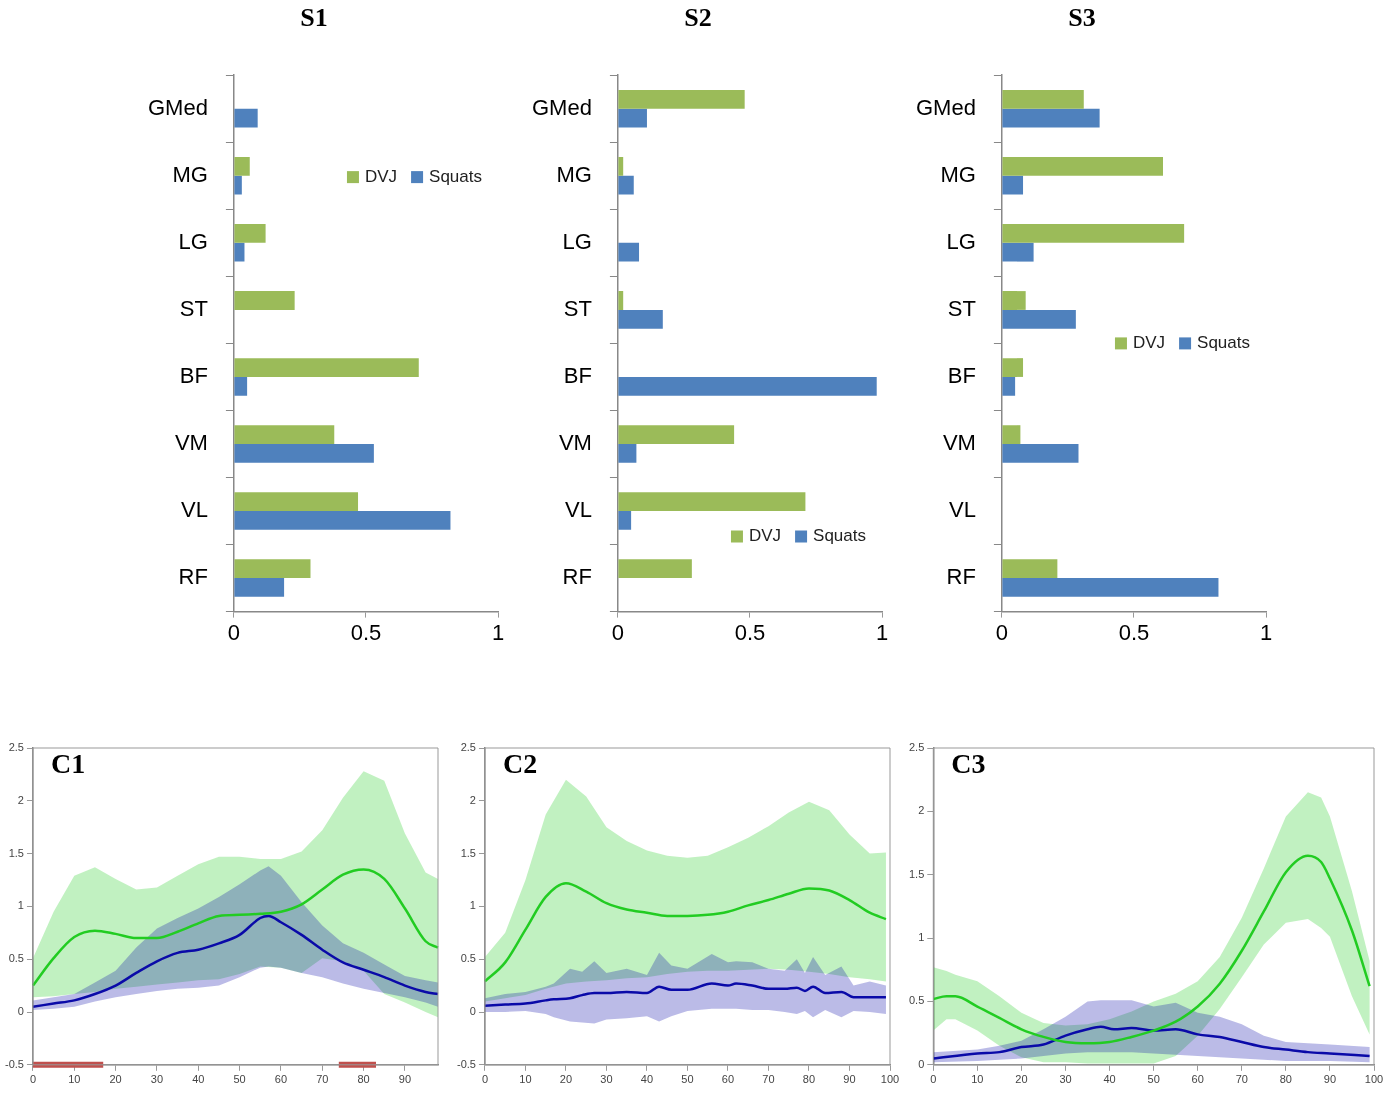  Describe the element at coordinates (1266, 632) in the screenshot. I see `x-tick-label: 1` at that location.